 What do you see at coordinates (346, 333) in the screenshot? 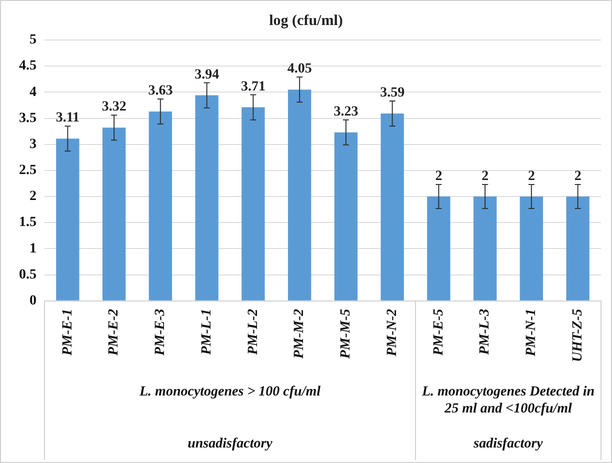
I see `x-tick-label: PM-M-5` at bounding box center [346, 333].